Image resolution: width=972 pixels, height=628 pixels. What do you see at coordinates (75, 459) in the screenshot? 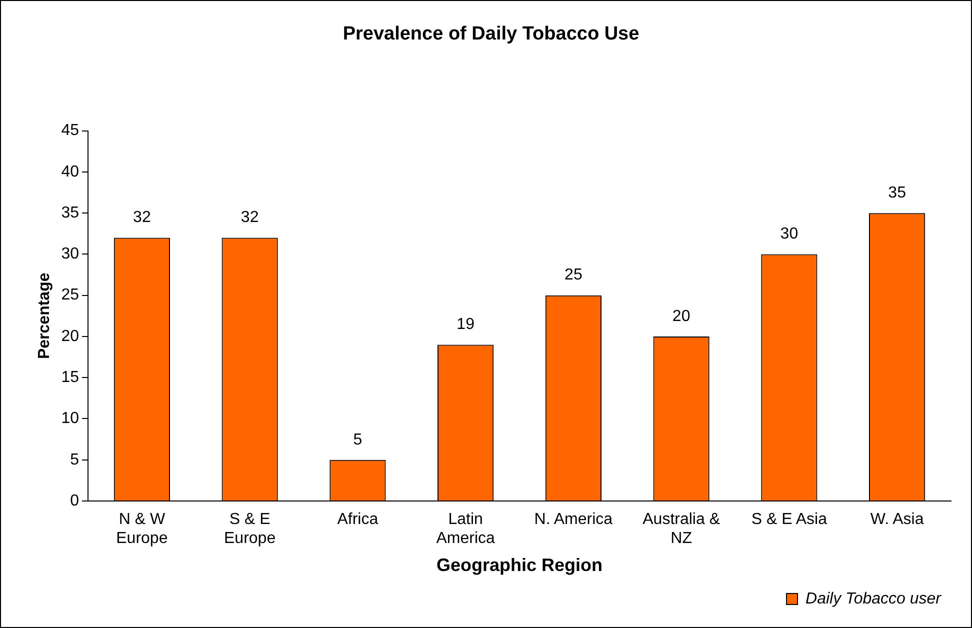
I see `y-tick-label: 5` at bounding box center [75, 459].